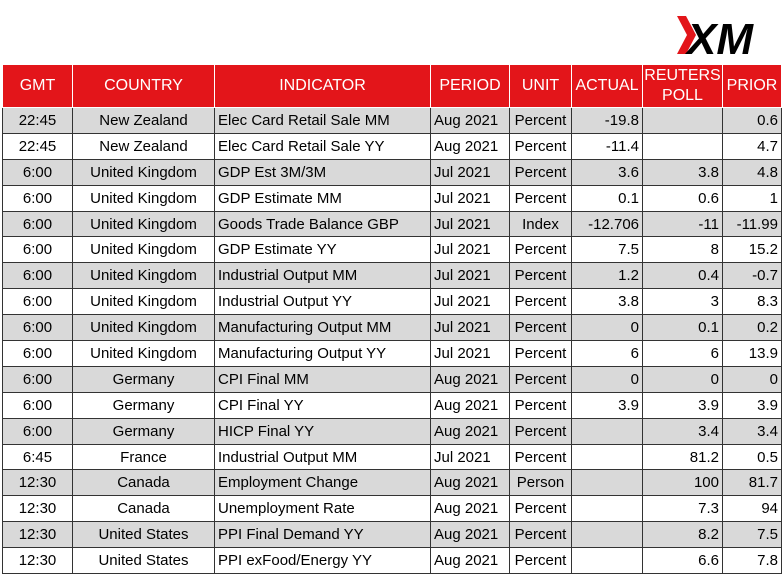 The width and height of the screenshot is (784, 579). I want to click on cell-prior: 3.9, so click(752, 405).